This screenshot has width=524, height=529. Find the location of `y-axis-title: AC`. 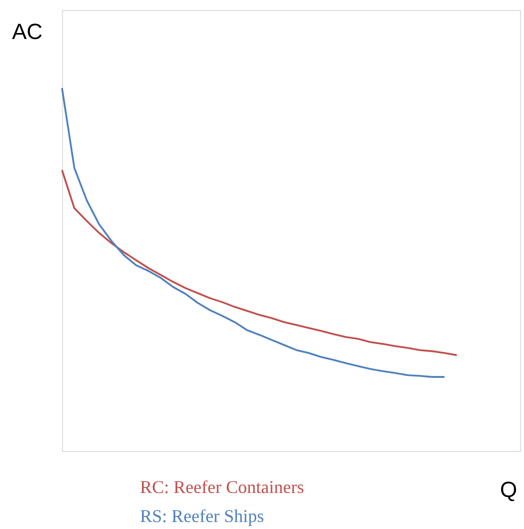

y-axis-title: AC is located at coordinates (27, 31).